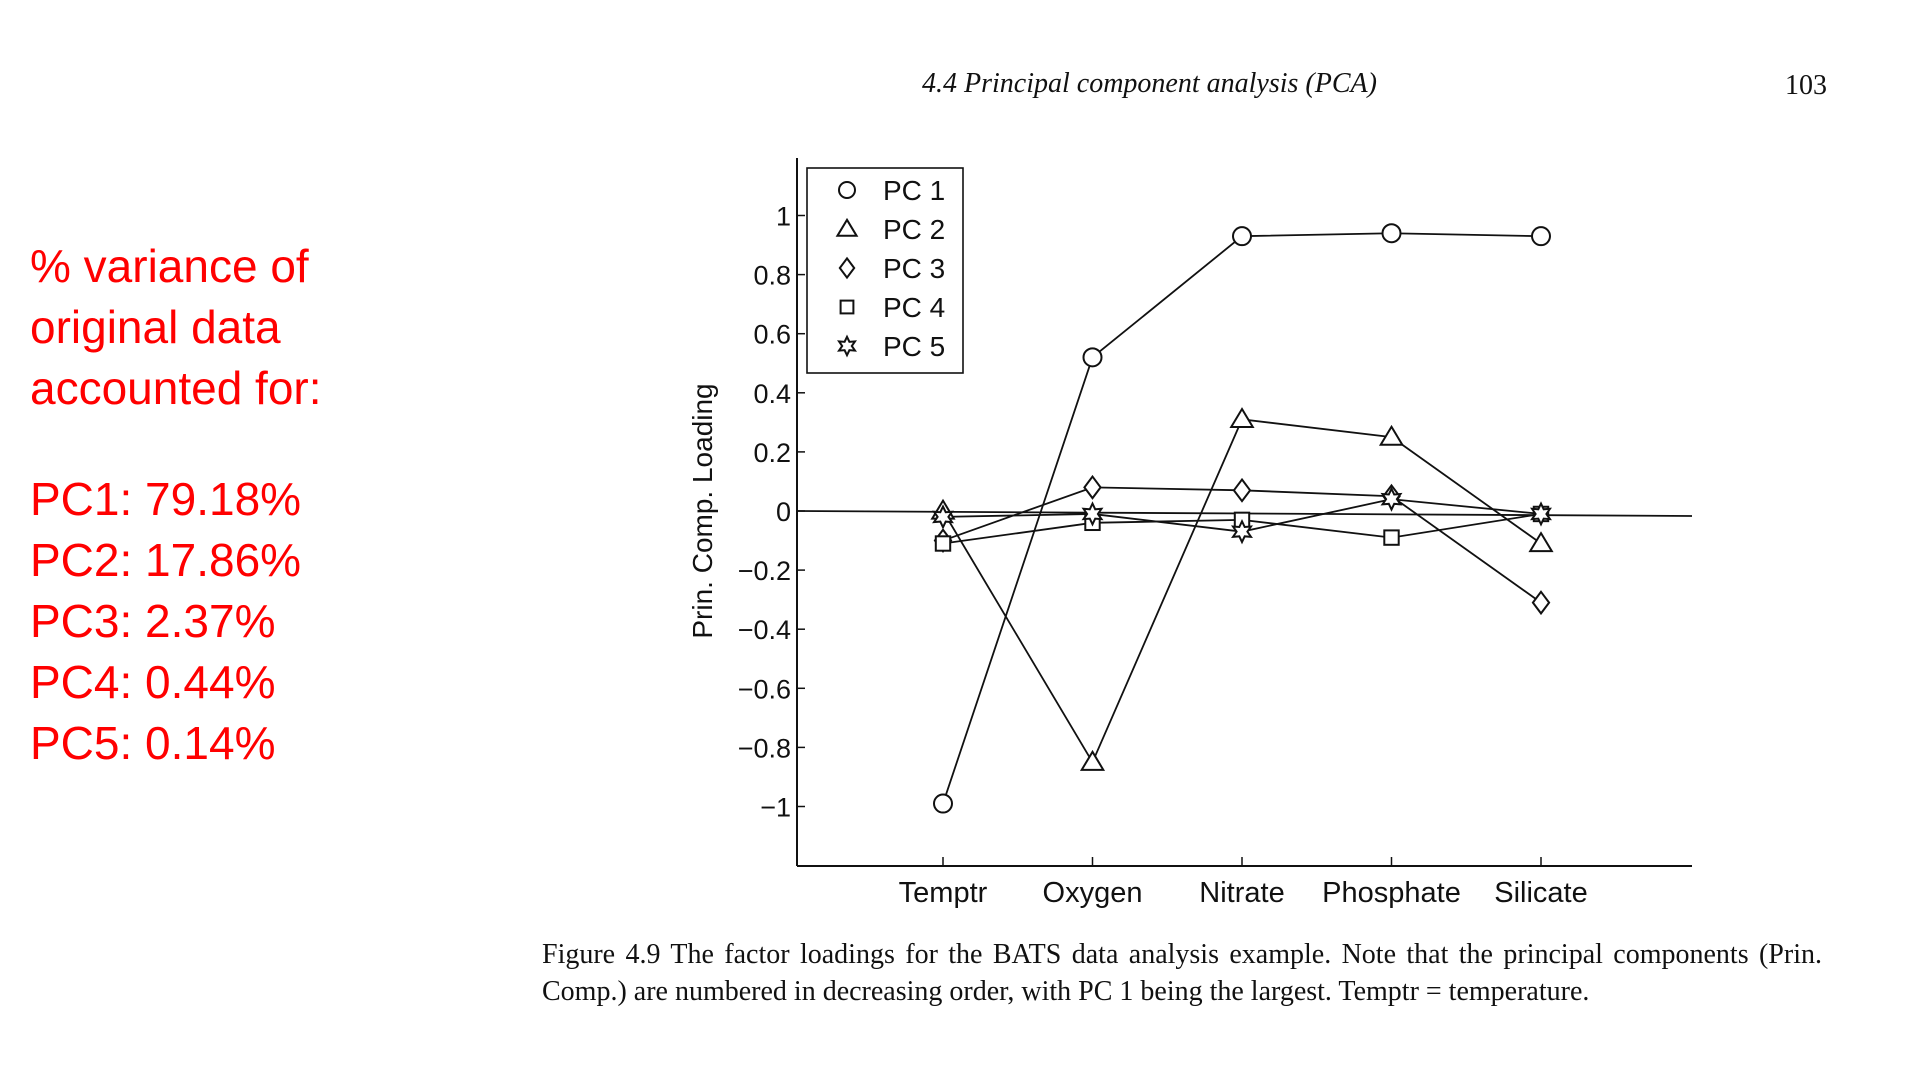 Image resolution: width=1906 pixels, height=1080 pixels. I want to click on legend-label-pc2: PC 2, so click(914, 229).